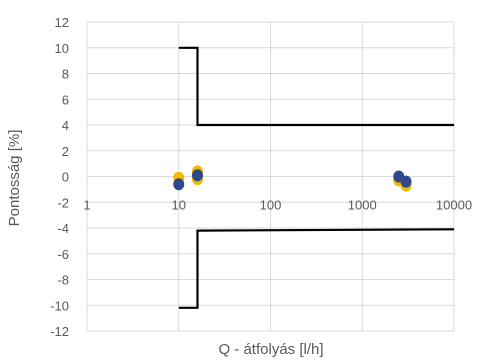 This screenshot has height=361, width=480. Describe the element at coordinates (63, 202) in the screenshot. I see `y-tick-label: -2` at that location.